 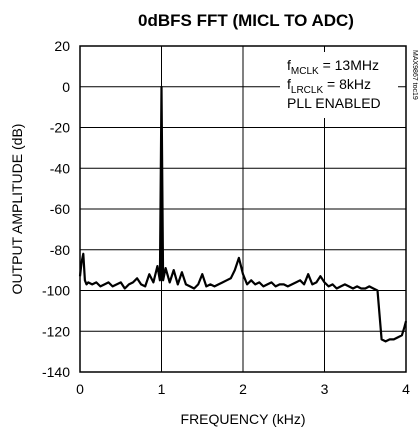 What do you see at coordinates (60, 209) in the screenshot?
I see `y-tick-label: -60` at bounding box center [60, 209].